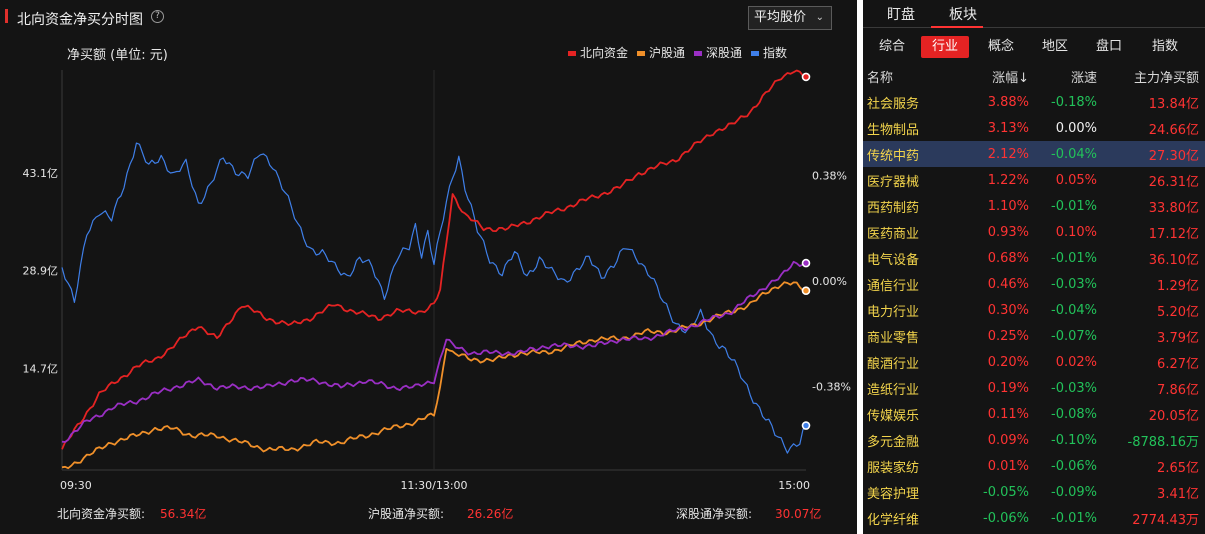  What do you see at coordinates (1010, 78) in the screenshot?
I see `col-change: 涨幅↓` at bounding box center [1010, 78].